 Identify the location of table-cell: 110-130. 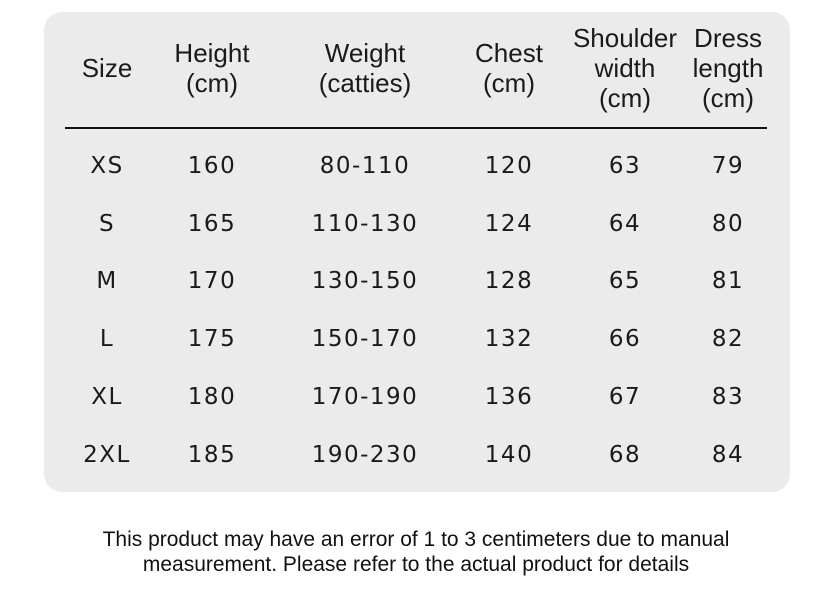
(365, 224).